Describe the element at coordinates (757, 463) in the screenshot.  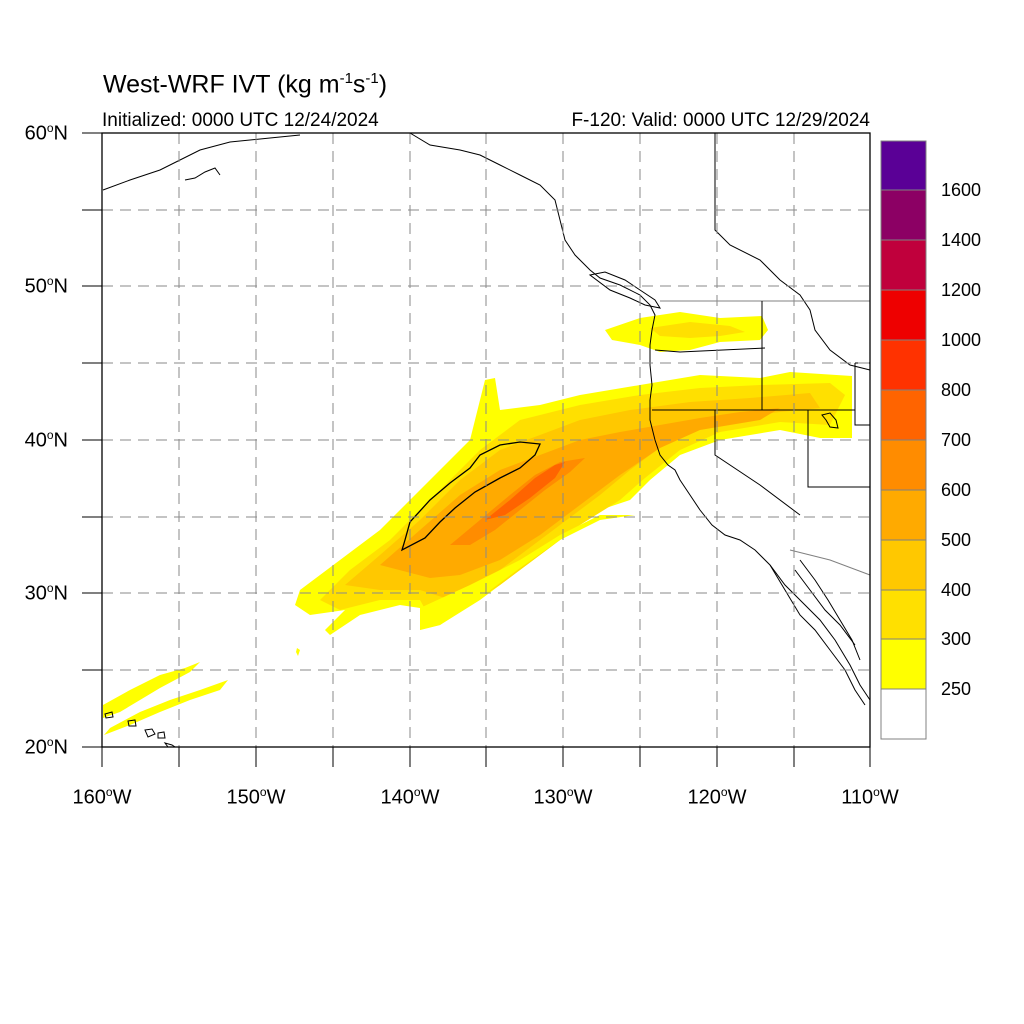
I see `nv-ca-border` at that location.